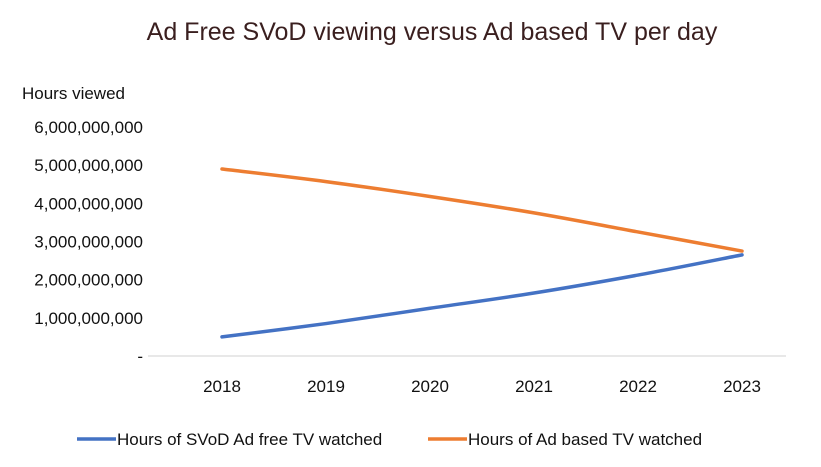  Describe the element at coordinates (585, 439) in the screenshot. I see `legend-label-1: Hours of Ad based TV watched` at that location.